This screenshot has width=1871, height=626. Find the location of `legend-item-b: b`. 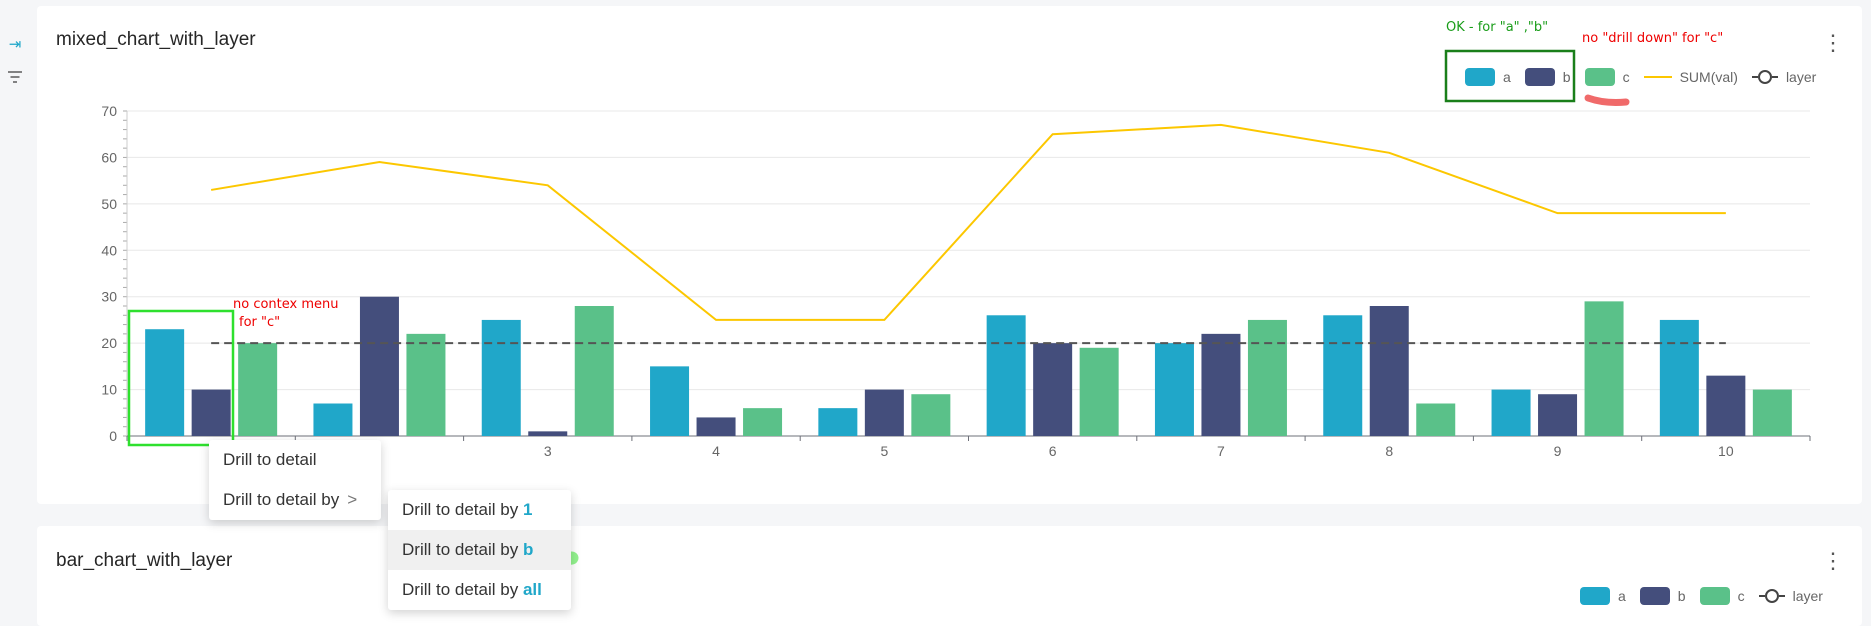

legend-item-b: b is located at coordinates (1662, 596).